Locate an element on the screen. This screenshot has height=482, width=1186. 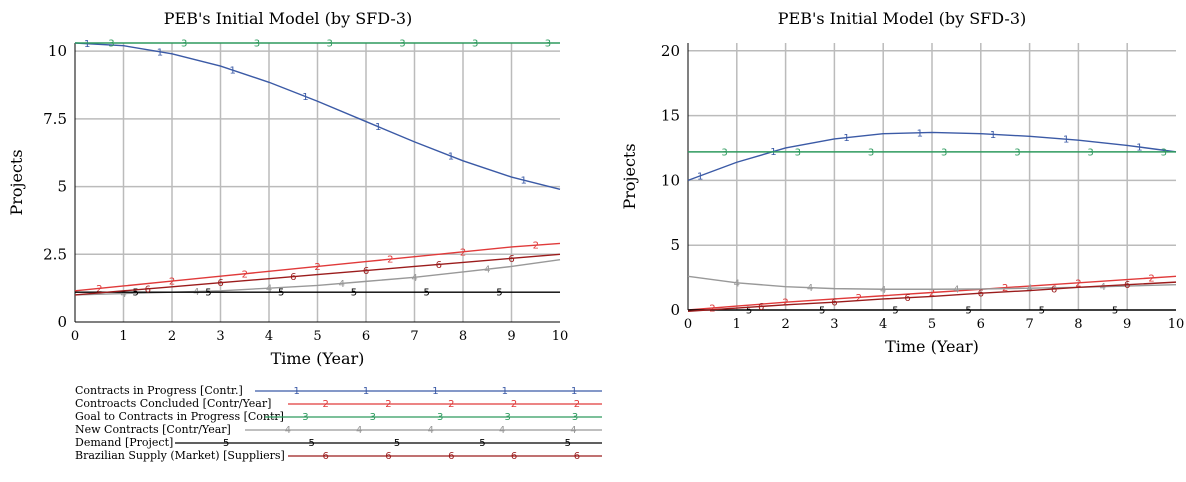
y-tick-label: 2.5 is located at coordinates (55, 254).